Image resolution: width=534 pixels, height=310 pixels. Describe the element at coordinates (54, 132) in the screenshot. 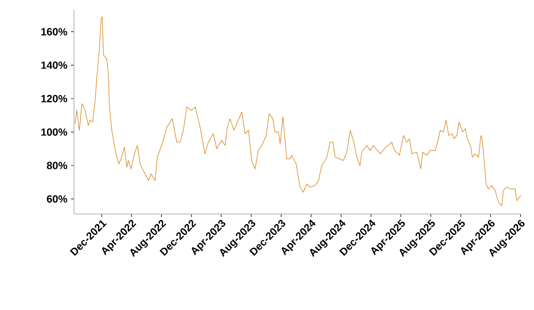

I see `y-tick-label: 100%` at that location.